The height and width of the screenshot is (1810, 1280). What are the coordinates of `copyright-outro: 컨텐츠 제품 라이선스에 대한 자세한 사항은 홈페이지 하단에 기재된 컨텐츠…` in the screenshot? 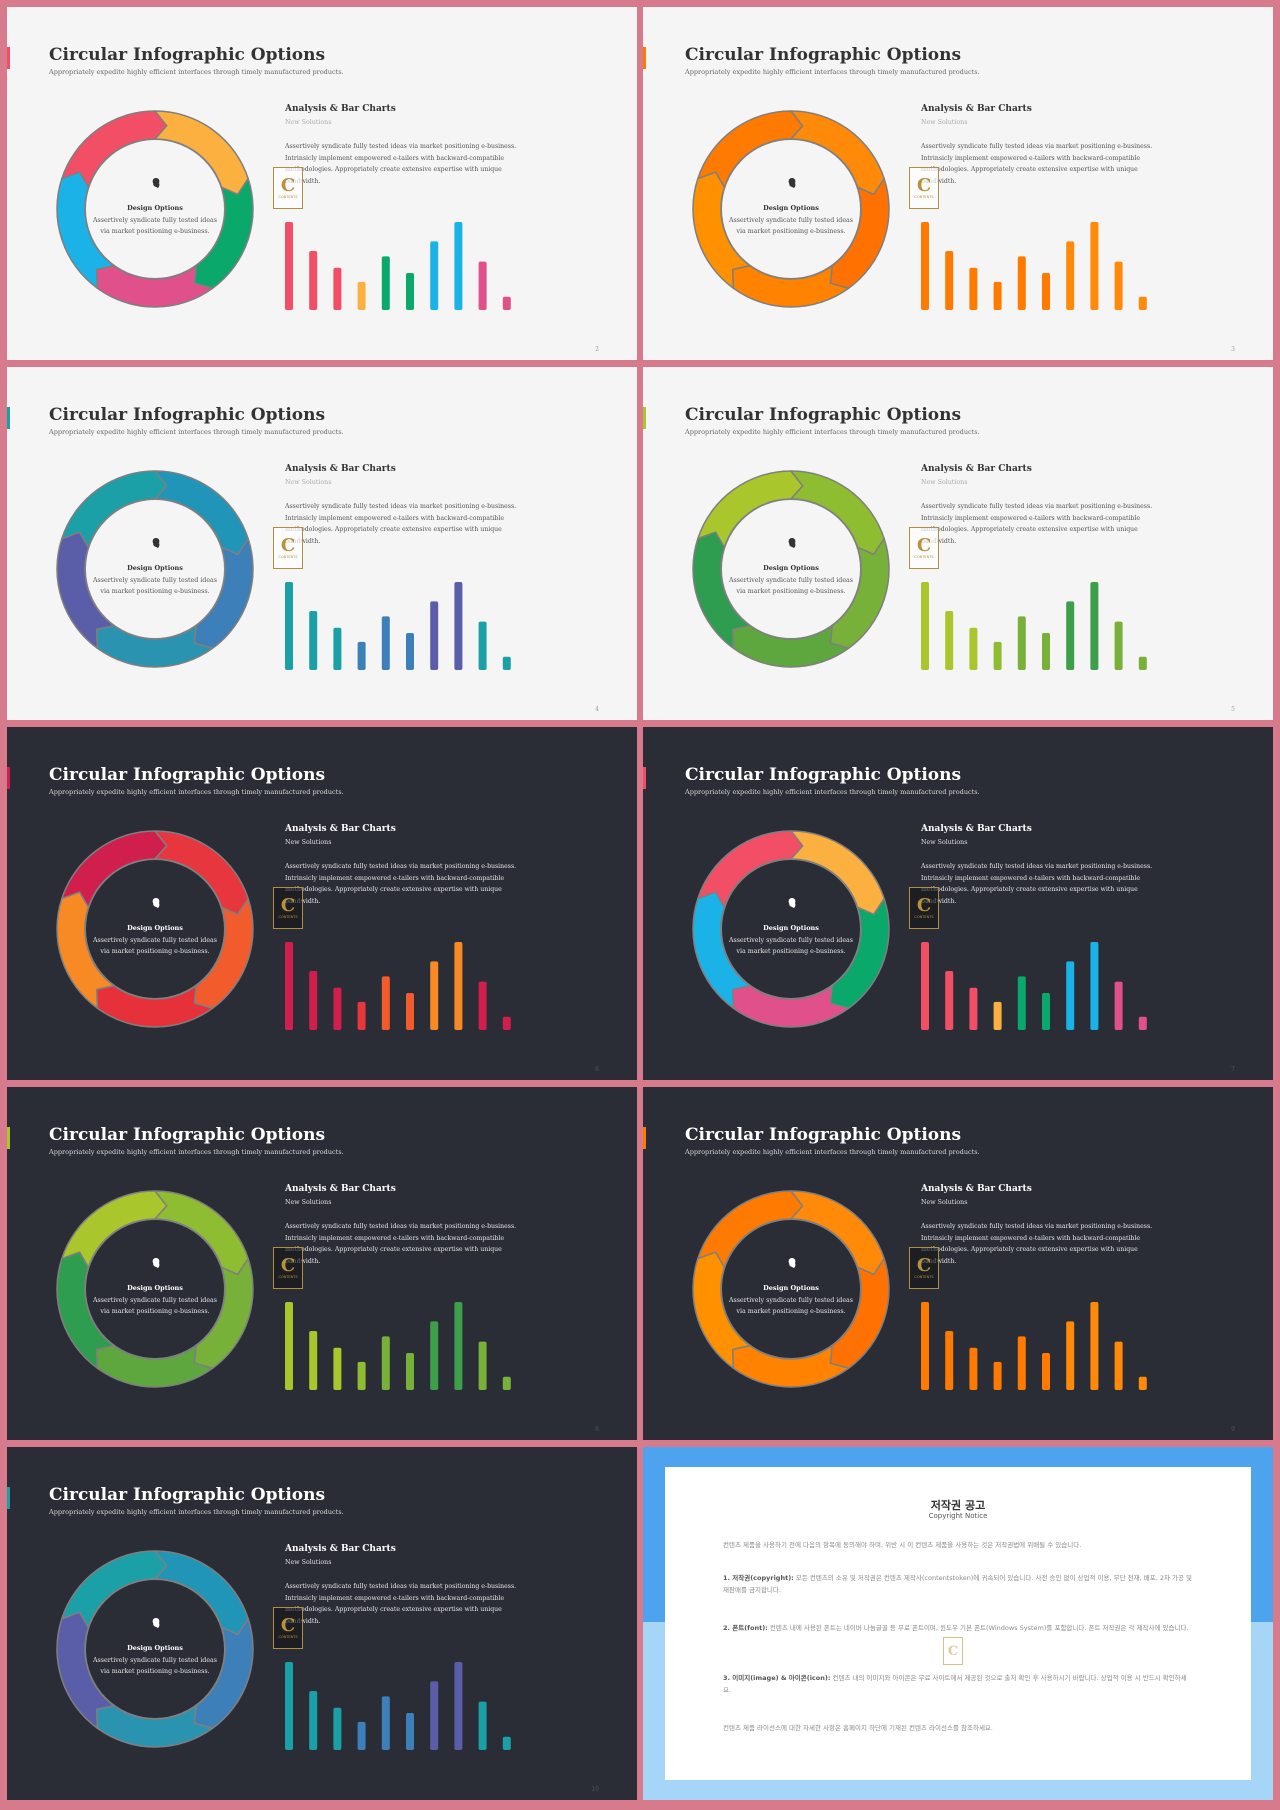 It's located at (858, 1728).